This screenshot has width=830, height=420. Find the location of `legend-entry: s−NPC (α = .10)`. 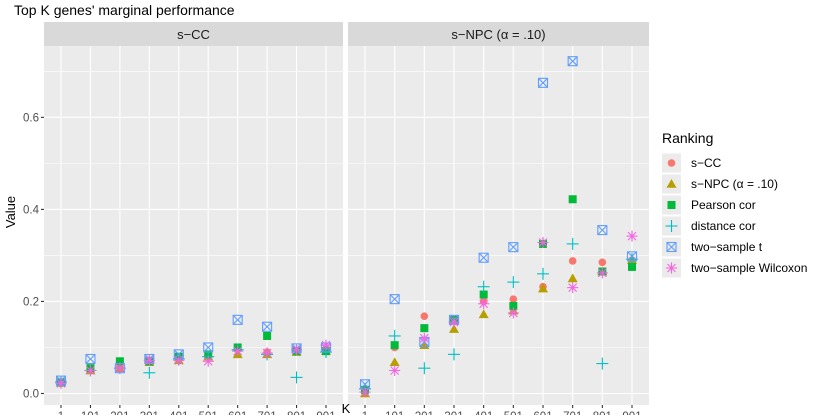

legend-entry: s−NPC (α = .10) is located at coordinates (720, 184).